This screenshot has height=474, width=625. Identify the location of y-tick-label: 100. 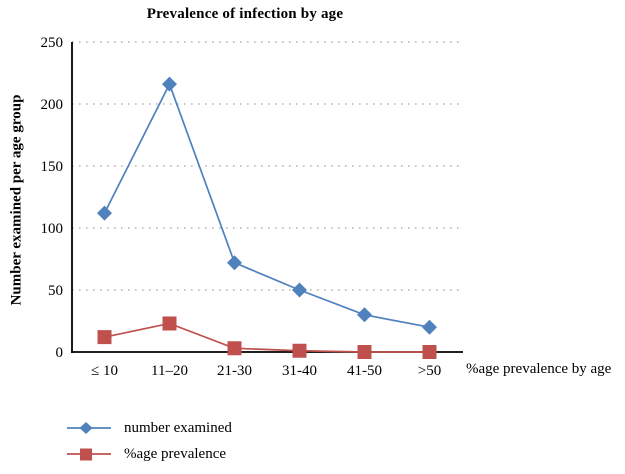
(52, 229).